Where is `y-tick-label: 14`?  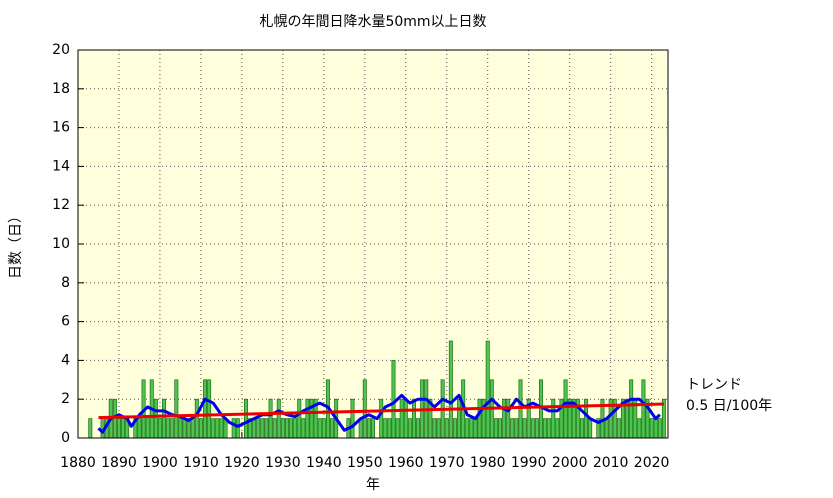
y-tick-label: 14 is located at coordinates (61, 166).